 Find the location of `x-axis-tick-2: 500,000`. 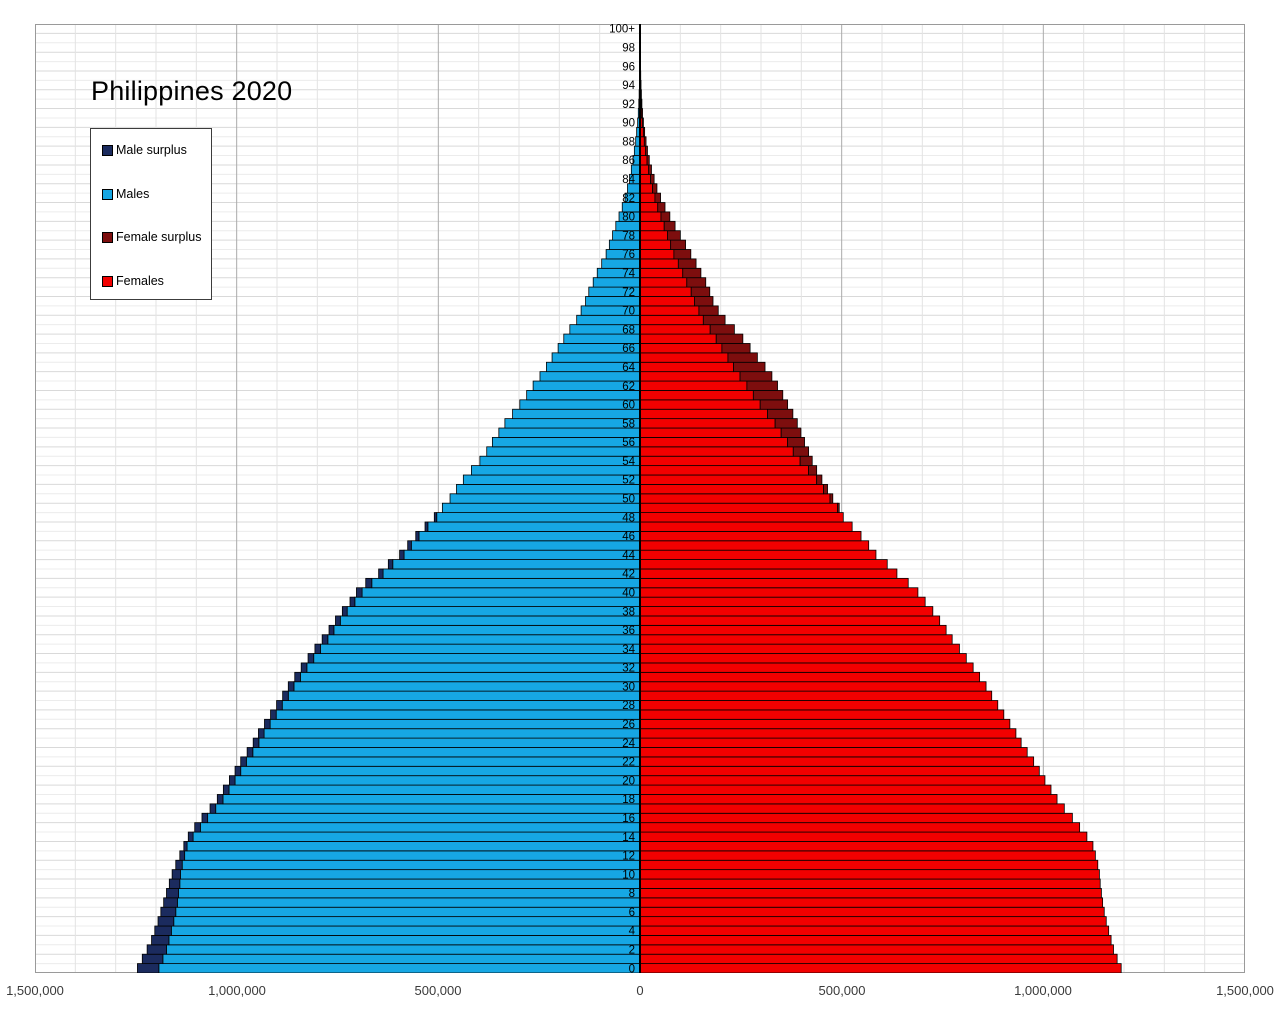

x-axis-tick-2: 500,000 is located at coordinates (438, 990).